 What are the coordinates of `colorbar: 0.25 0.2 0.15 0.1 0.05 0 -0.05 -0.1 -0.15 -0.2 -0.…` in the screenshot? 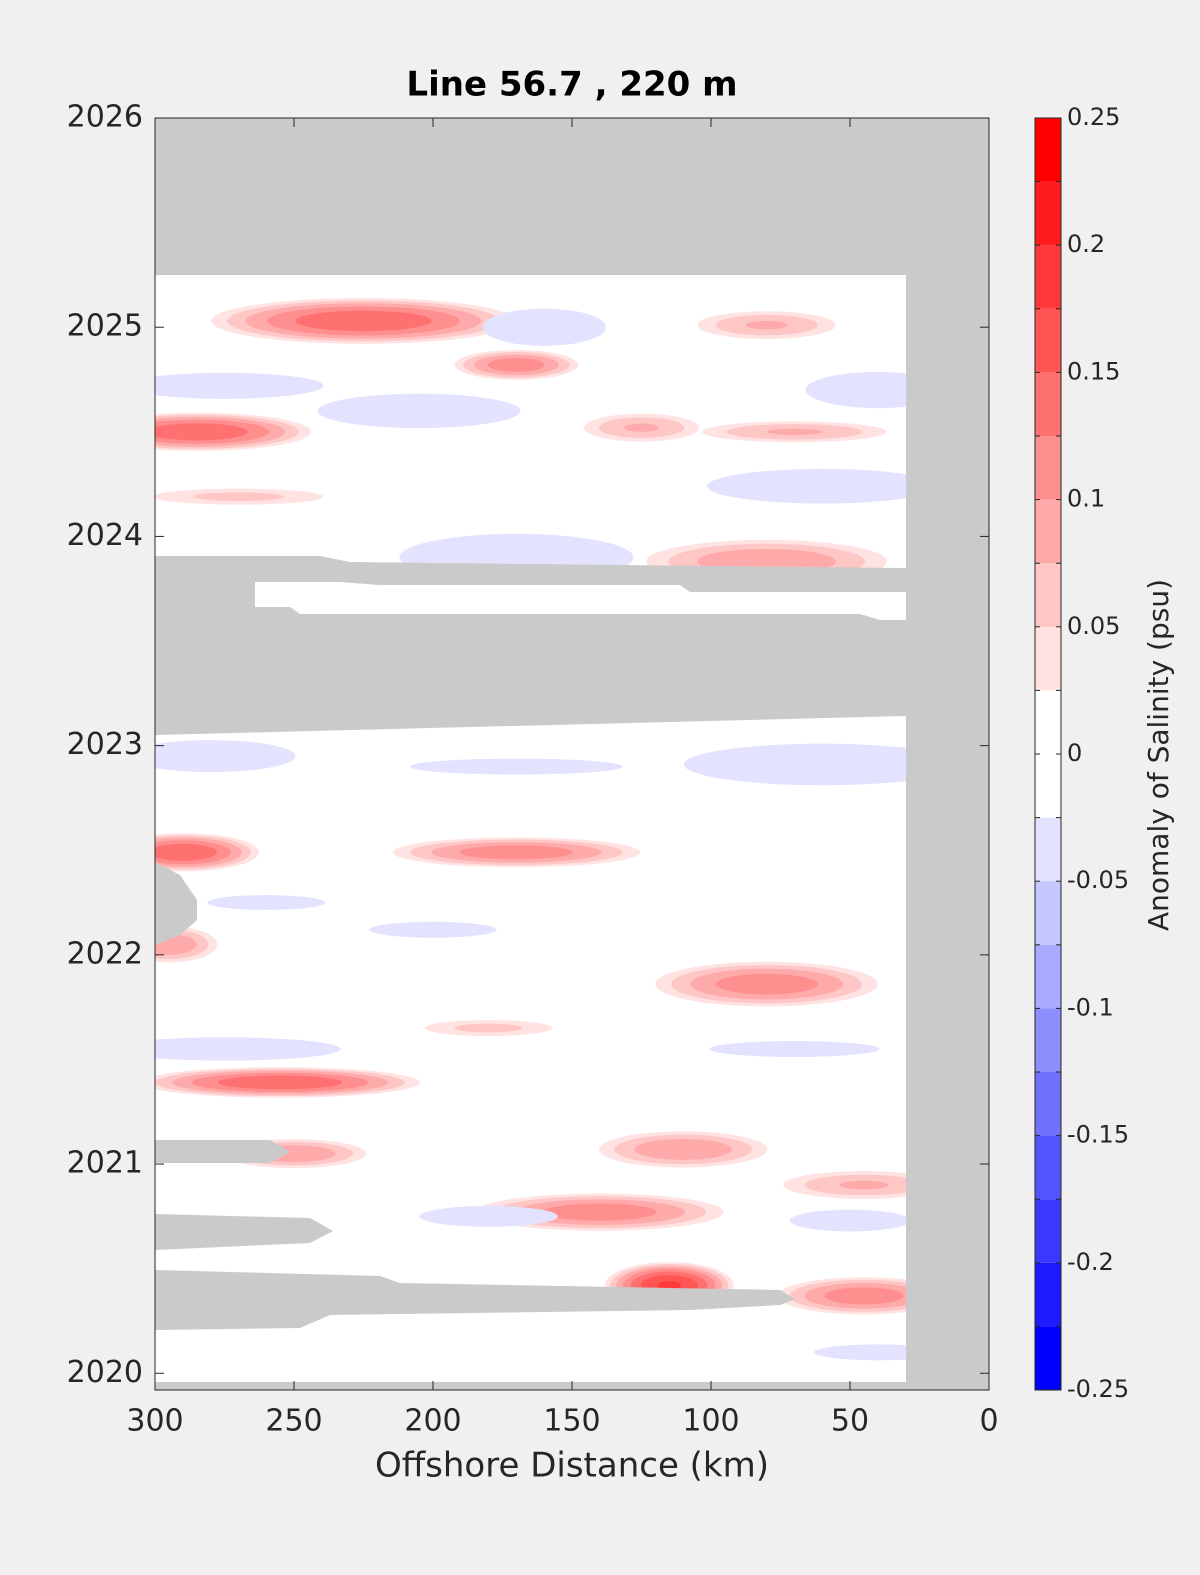 It's located at (1081, 753).